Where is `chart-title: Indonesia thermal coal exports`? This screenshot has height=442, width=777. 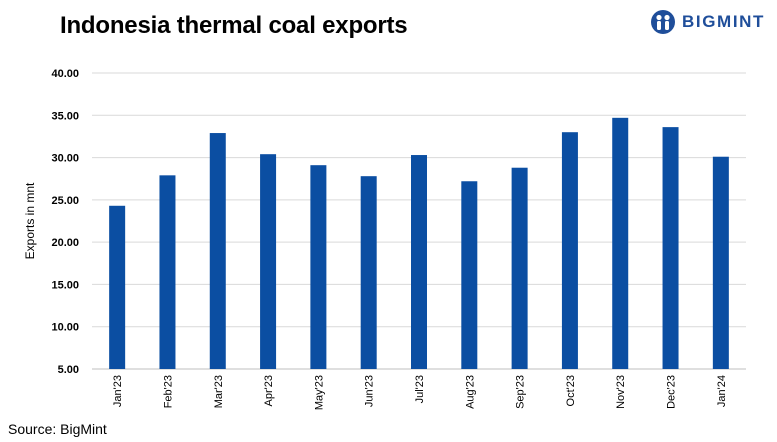
chart-title: Indonesia thermal coal exports is located at coordinates (234, 25).